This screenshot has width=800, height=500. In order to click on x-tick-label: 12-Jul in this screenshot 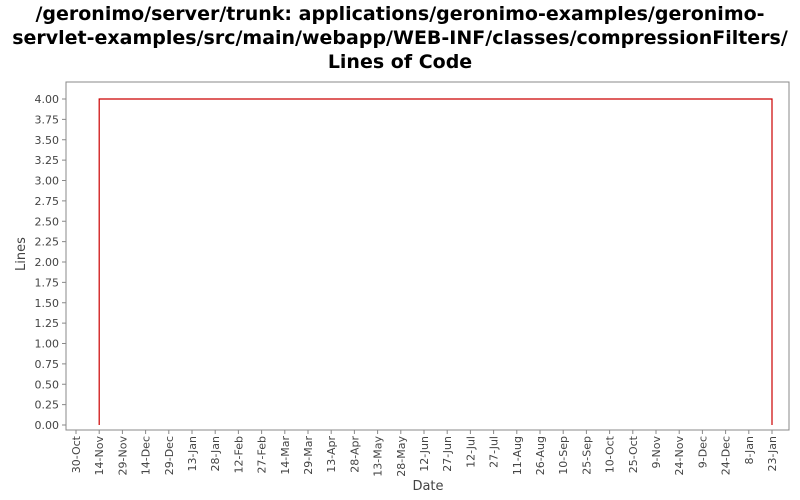, I will do `click(470, 452)`.